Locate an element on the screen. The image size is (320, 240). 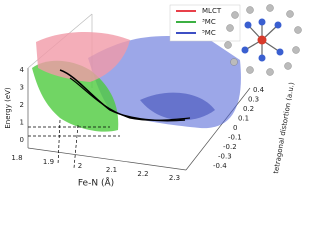
distortion-tick-label: 0.3 is located at coordinates (253, 100).